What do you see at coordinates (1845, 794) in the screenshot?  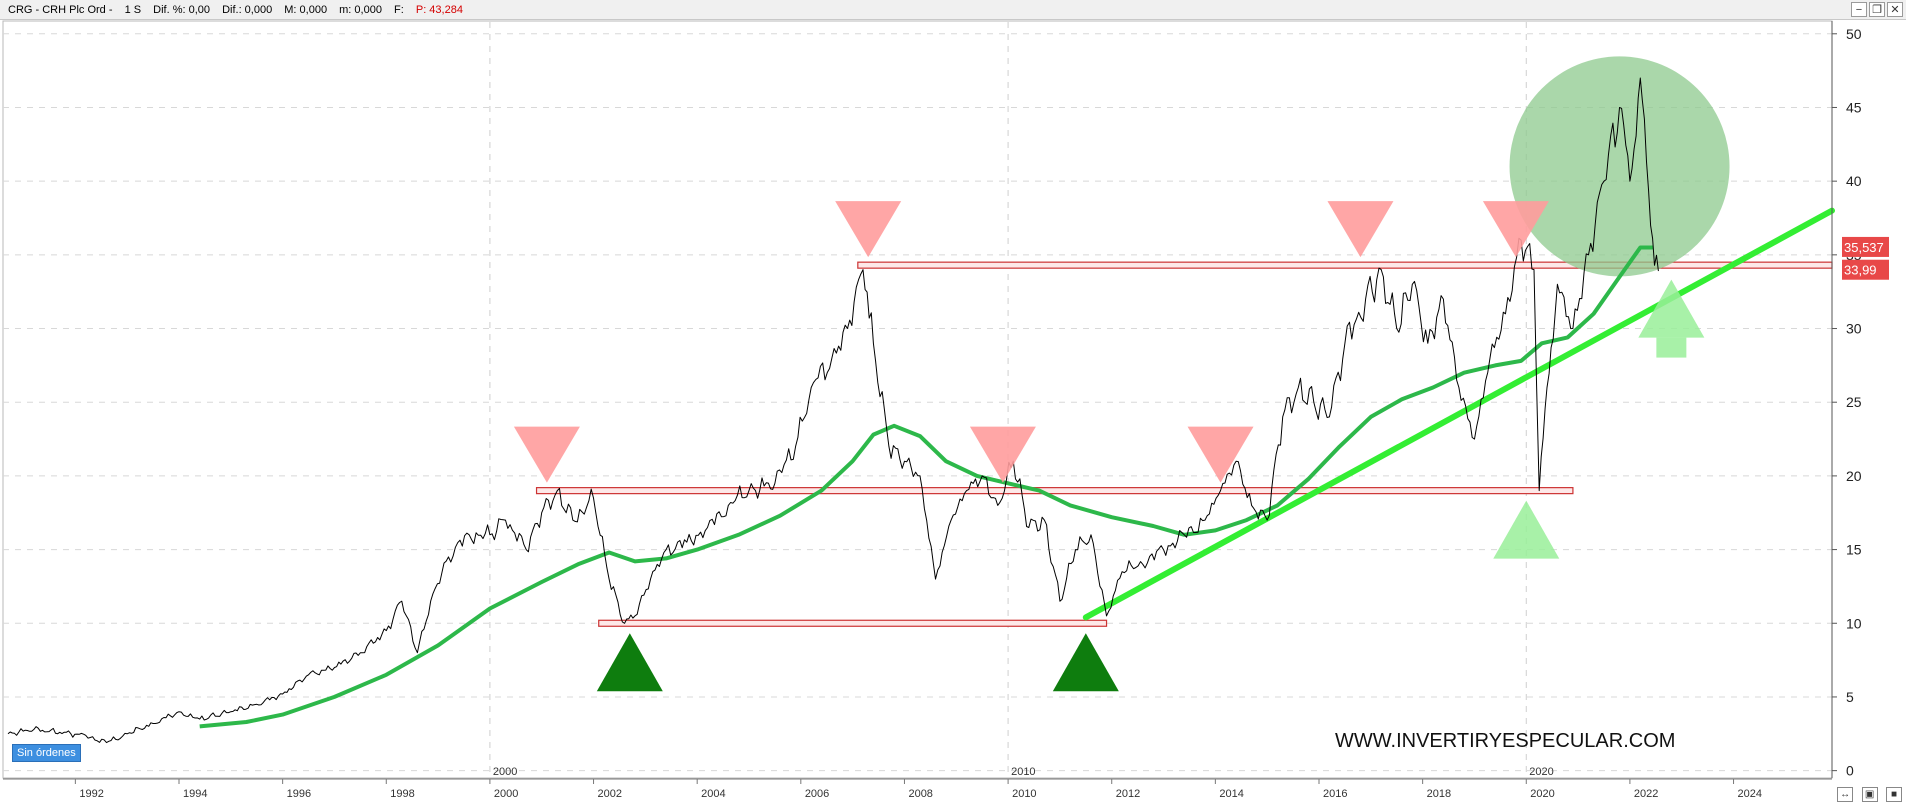 I see `toolbar-arrows-icon: ↔` at bounding box center [1845, 794].